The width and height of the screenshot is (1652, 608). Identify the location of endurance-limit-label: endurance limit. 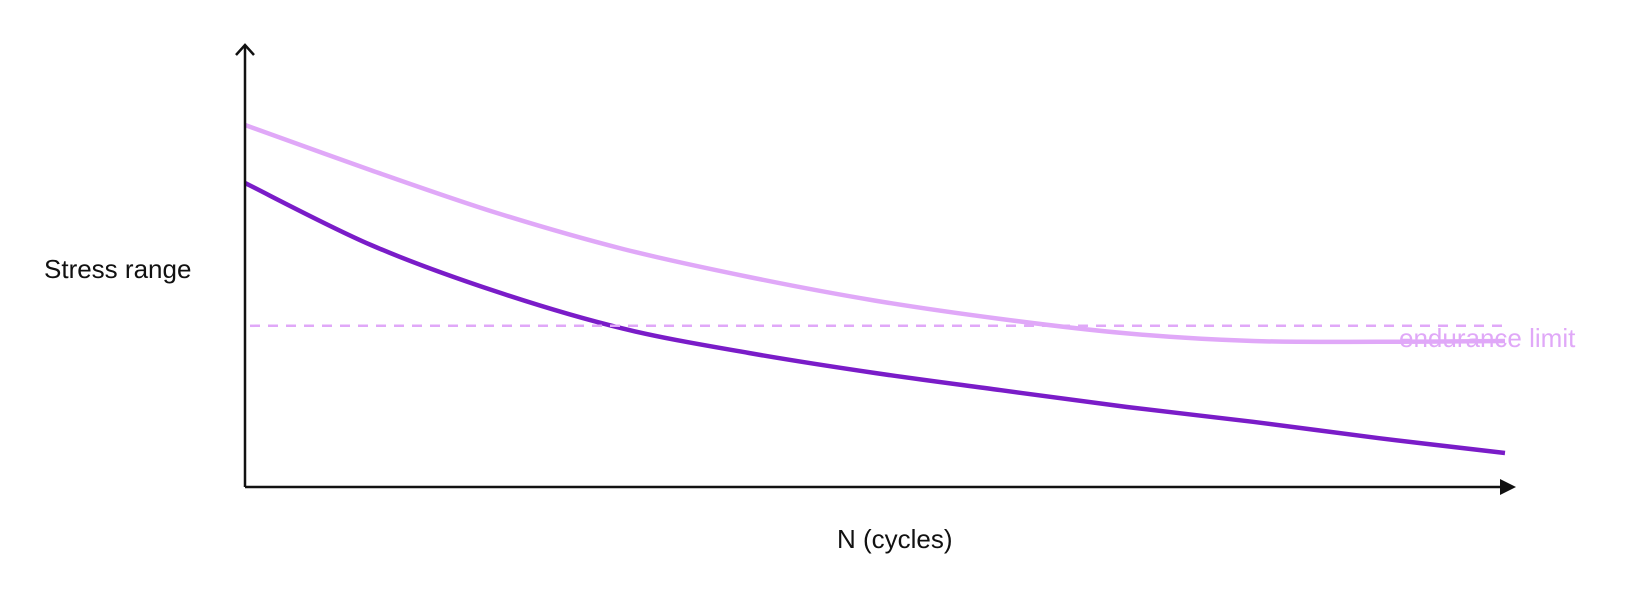
(1487, 338).